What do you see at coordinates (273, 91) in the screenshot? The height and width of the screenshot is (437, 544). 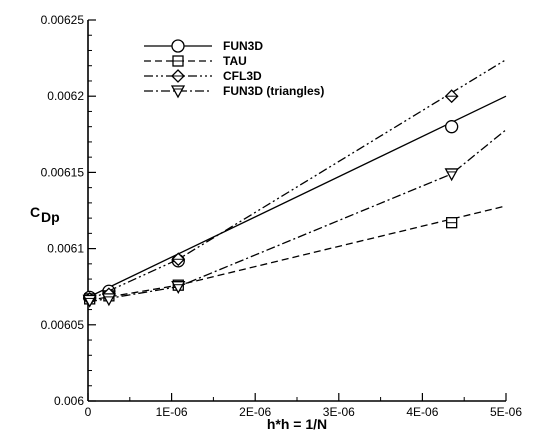 I see `legend-label: FUN3D (triangles)` at bounding box center [273, 91].